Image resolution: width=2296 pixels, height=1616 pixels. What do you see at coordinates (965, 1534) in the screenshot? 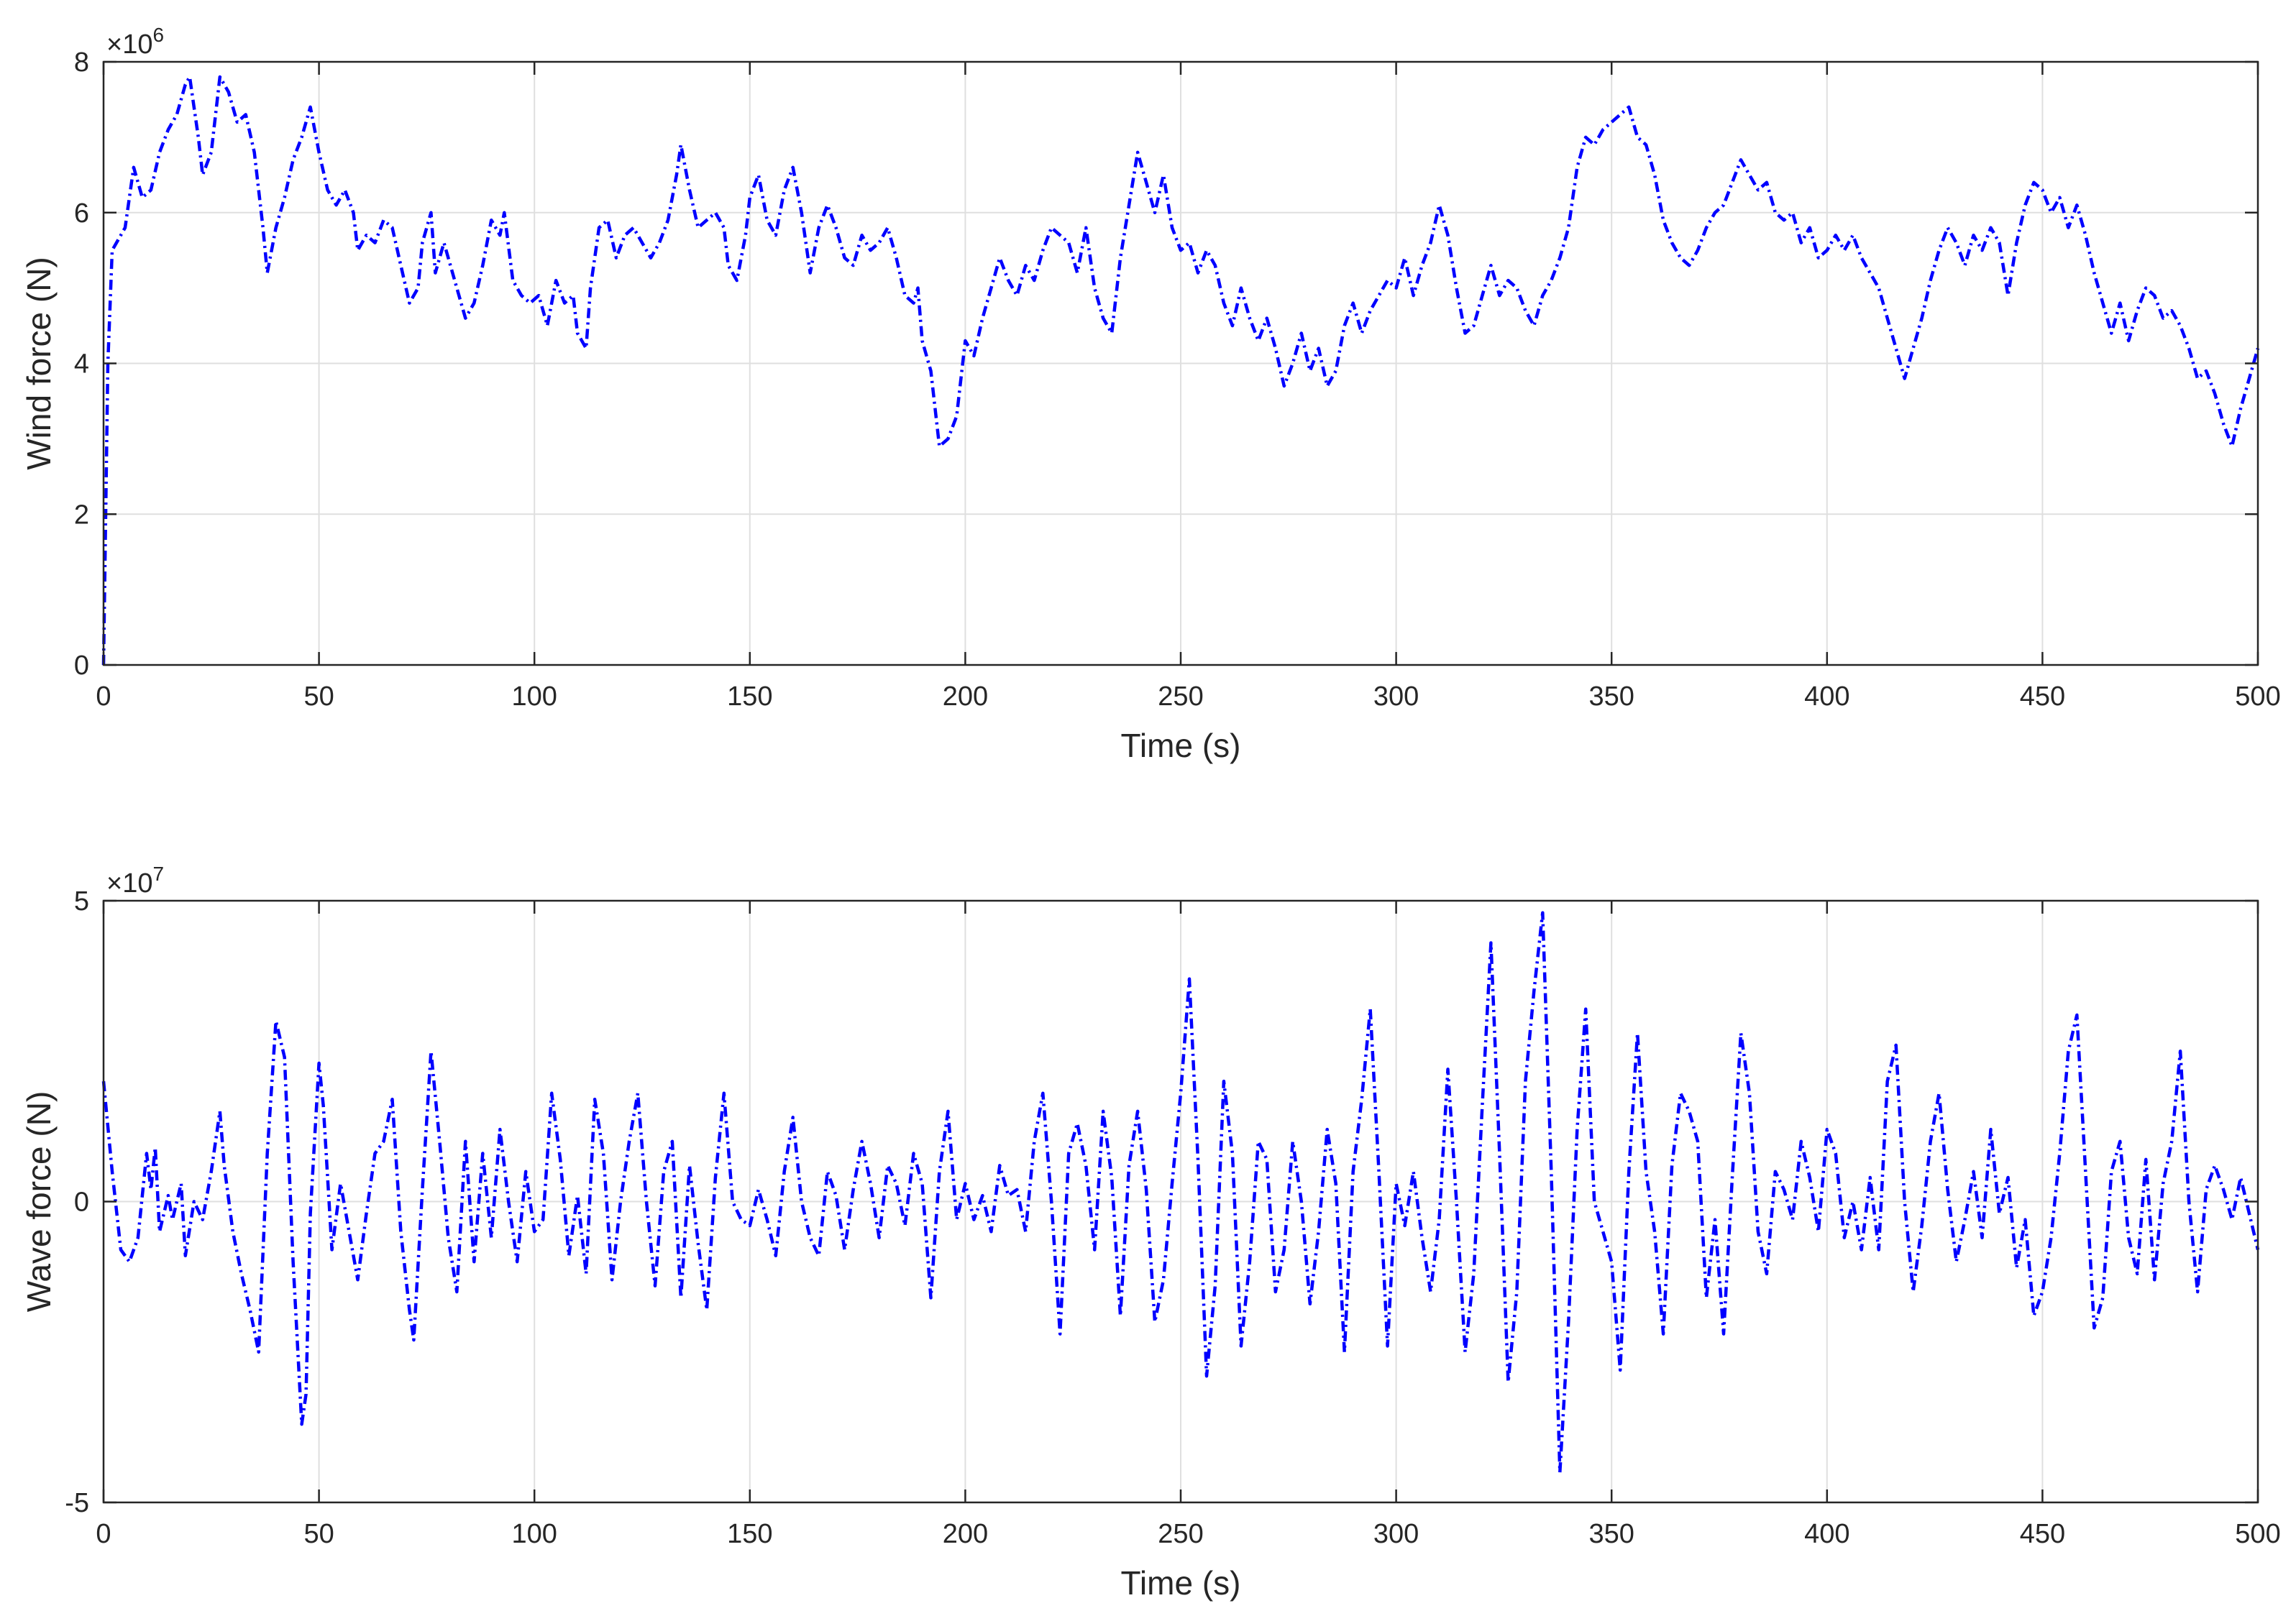
I see `wave-x-tick-label: 200` at bounding box center [965, 1534].